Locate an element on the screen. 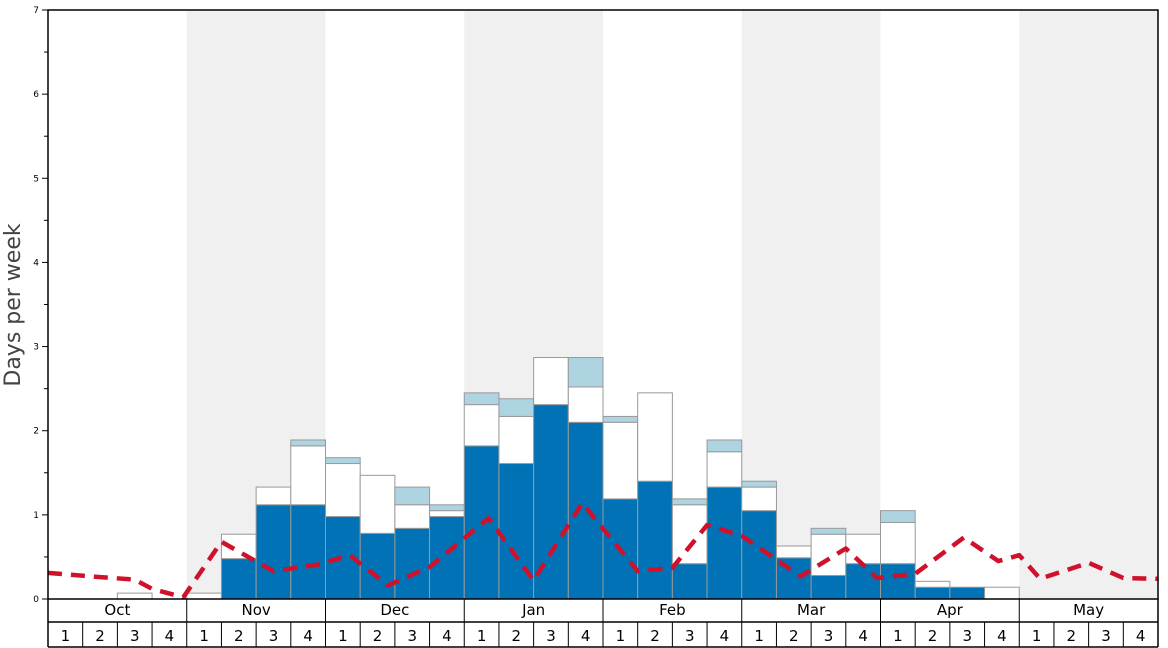 The height and width of the screenshot is (648, 1168). y-axis-label: Days per week is located at coordinates (13, 304).